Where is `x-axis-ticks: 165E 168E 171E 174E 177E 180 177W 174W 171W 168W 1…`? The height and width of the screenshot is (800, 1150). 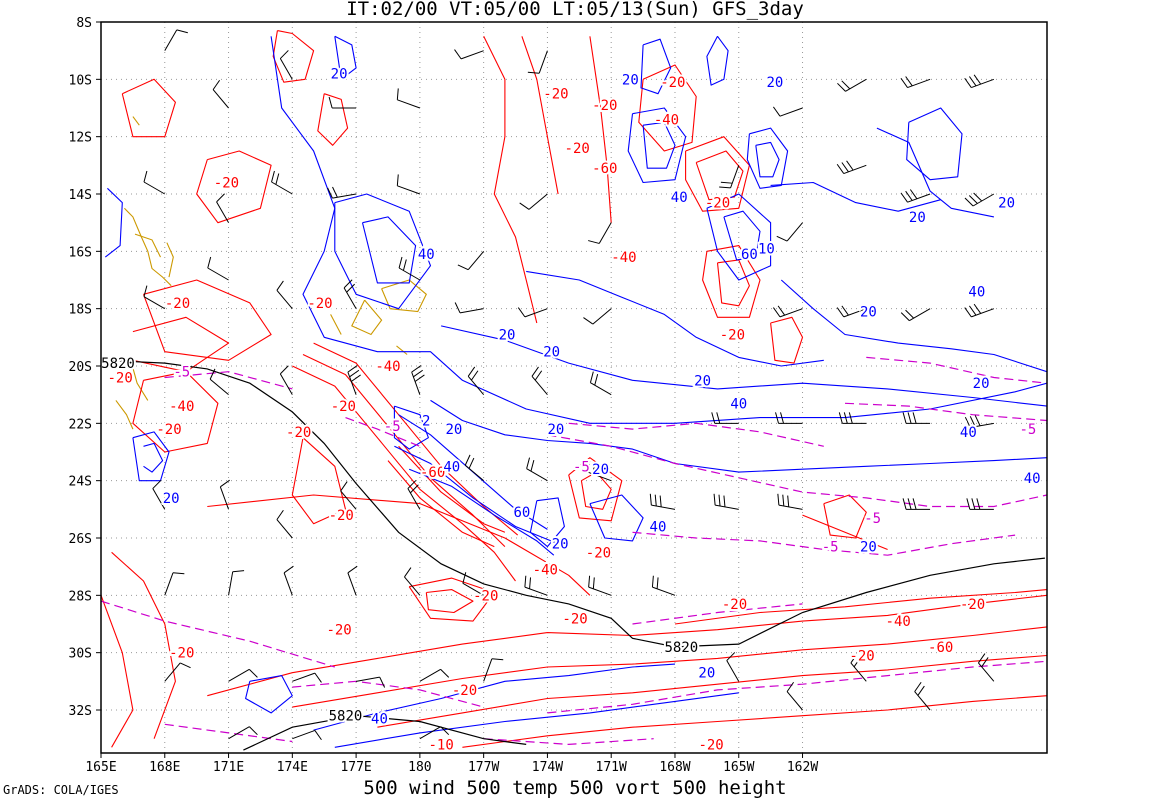 x-axis-ticks: 165E 168E 171E 174E 177E 180 177W 174W 171W 168W 1… is located at coordinates (451, 764).